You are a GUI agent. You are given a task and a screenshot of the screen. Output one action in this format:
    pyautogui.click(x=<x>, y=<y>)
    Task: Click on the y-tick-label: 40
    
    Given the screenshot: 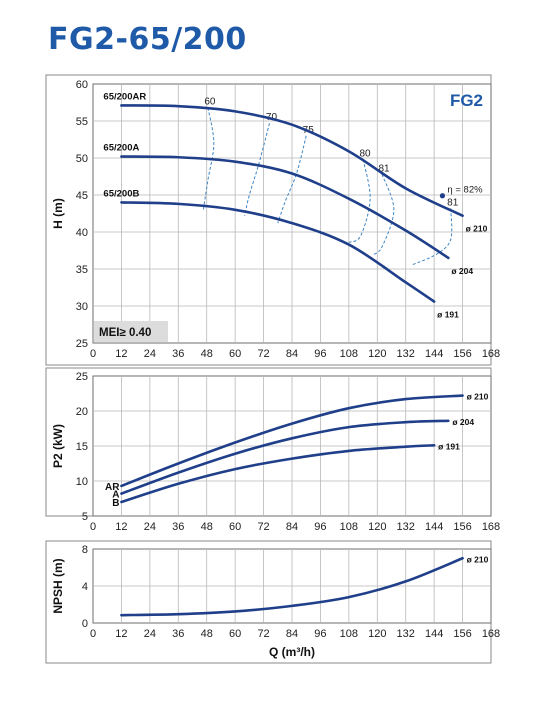 What is the action you would take?
    pyautogui.click(x=82, y=233)
    